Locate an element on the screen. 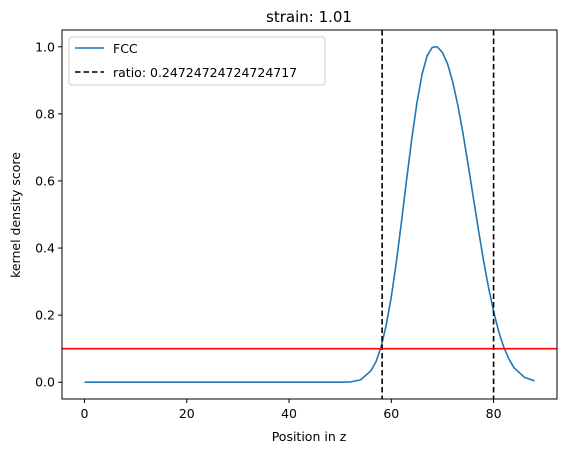  y-tick-label: 0.2 is located at coordinates (45, 315).